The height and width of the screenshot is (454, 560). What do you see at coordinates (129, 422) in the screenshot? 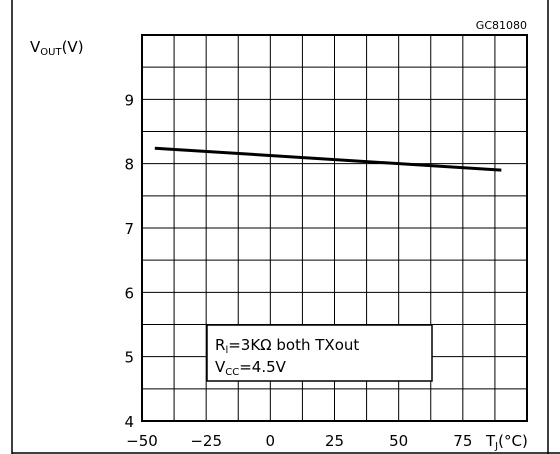
I see `y-tick-label: 4` at bounding box center [129, 422].